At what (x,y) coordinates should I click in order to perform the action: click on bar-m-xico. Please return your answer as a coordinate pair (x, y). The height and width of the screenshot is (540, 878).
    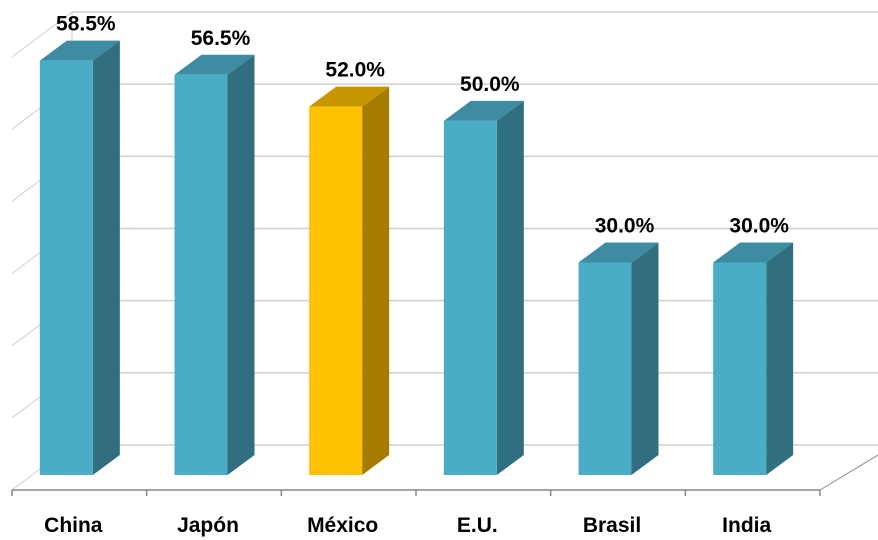
    Looking at the image, I should click on (349, 281).